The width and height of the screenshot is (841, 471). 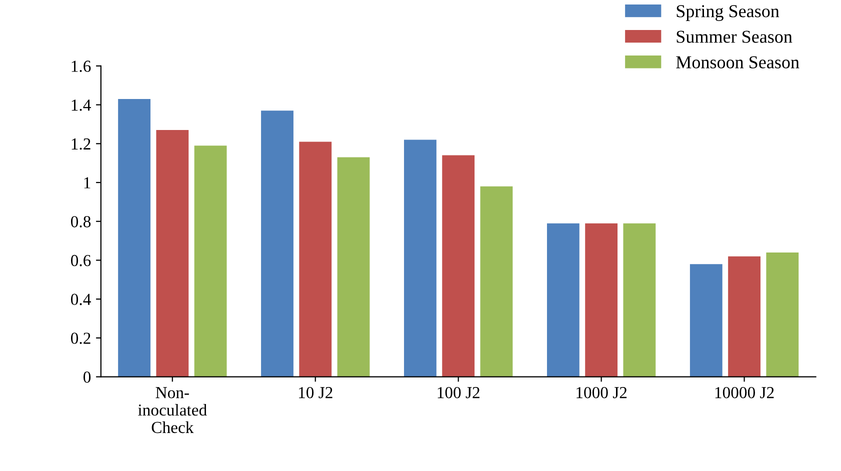 What do you see at coordinates (172, 410) in the screenshot?
I see `x-tick-label: Non- inoculated Check` at bounding box center [172, 410].